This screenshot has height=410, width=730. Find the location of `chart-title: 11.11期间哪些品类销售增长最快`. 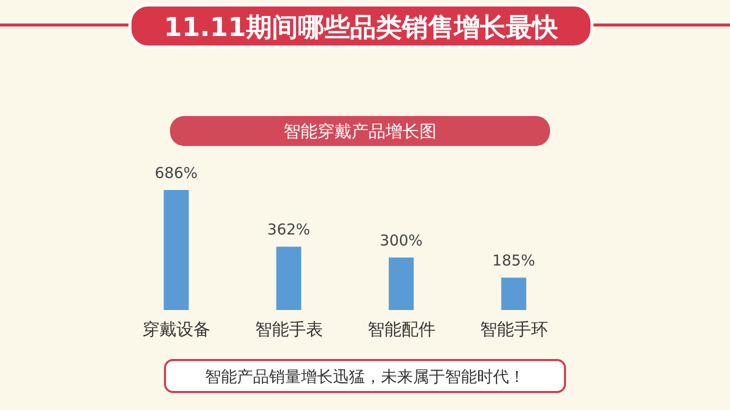

chart-title: 11.11期间哪些品类销售增长最快 is located at coordinates (362, 28).